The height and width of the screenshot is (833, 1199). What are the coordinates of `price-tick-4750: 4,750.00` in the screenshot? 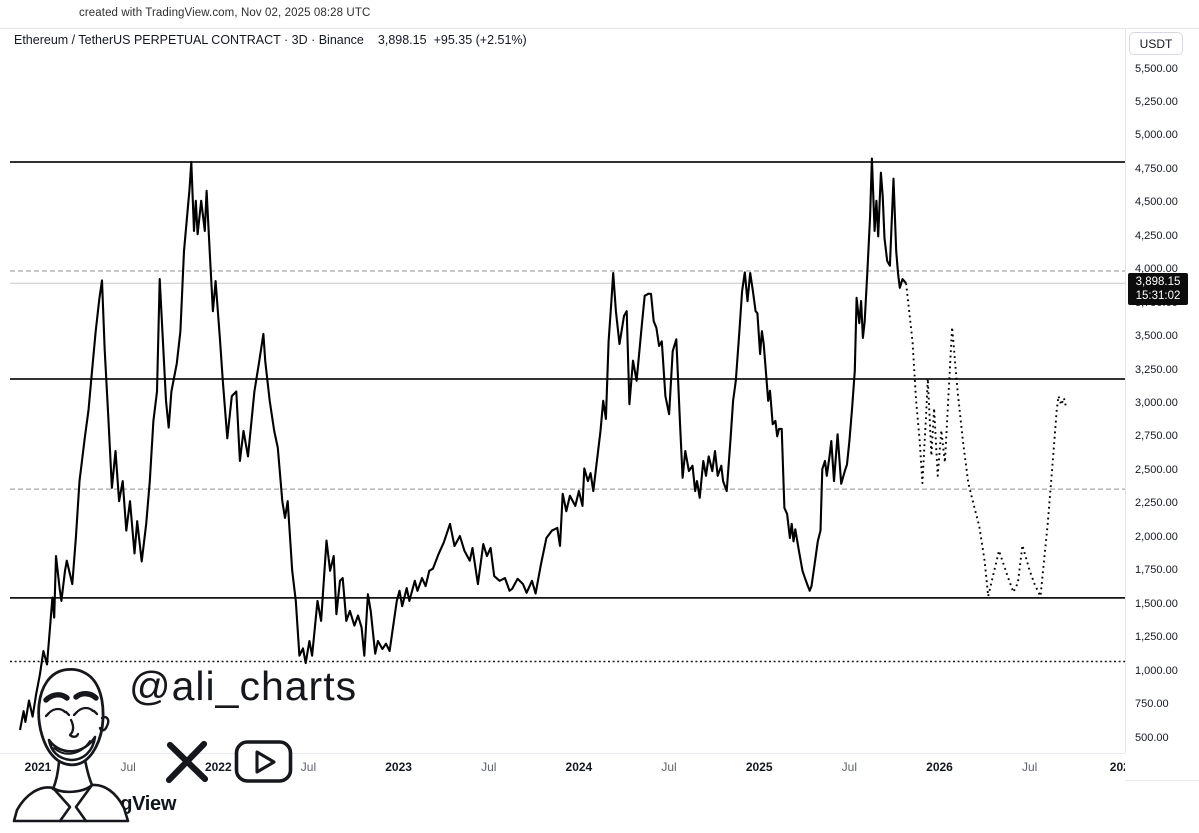 It's located at (1156, 168).